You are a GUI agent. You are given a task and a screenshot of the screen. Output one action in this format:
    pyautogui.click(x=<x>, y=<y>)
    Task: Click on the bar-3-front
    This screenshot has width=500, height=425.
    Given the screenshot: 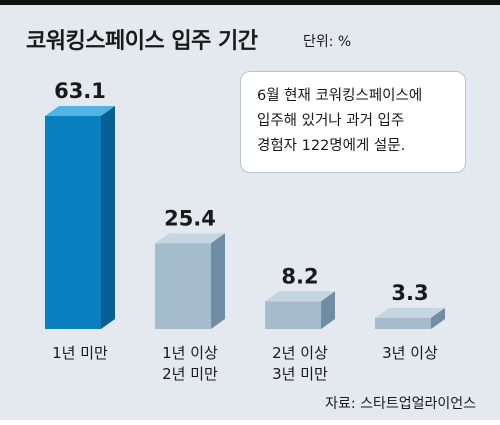 What is the action you would take?
    pyautogui.click(x=293, y=315)
    